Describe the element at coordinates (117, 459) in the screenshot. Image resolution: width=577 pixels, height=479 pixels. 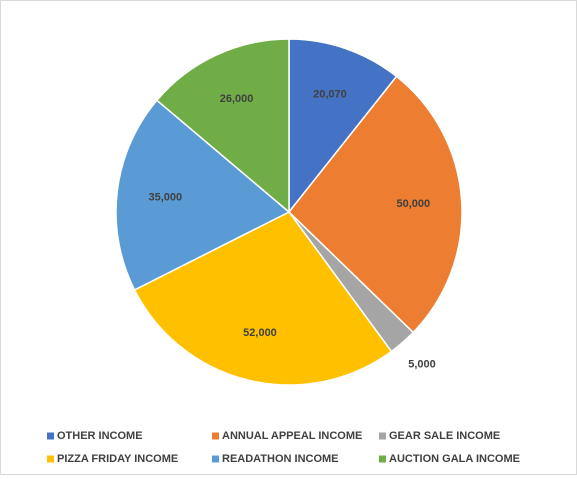
I see `legend-label: PIZZA FRIDAY INCOME` at that location.